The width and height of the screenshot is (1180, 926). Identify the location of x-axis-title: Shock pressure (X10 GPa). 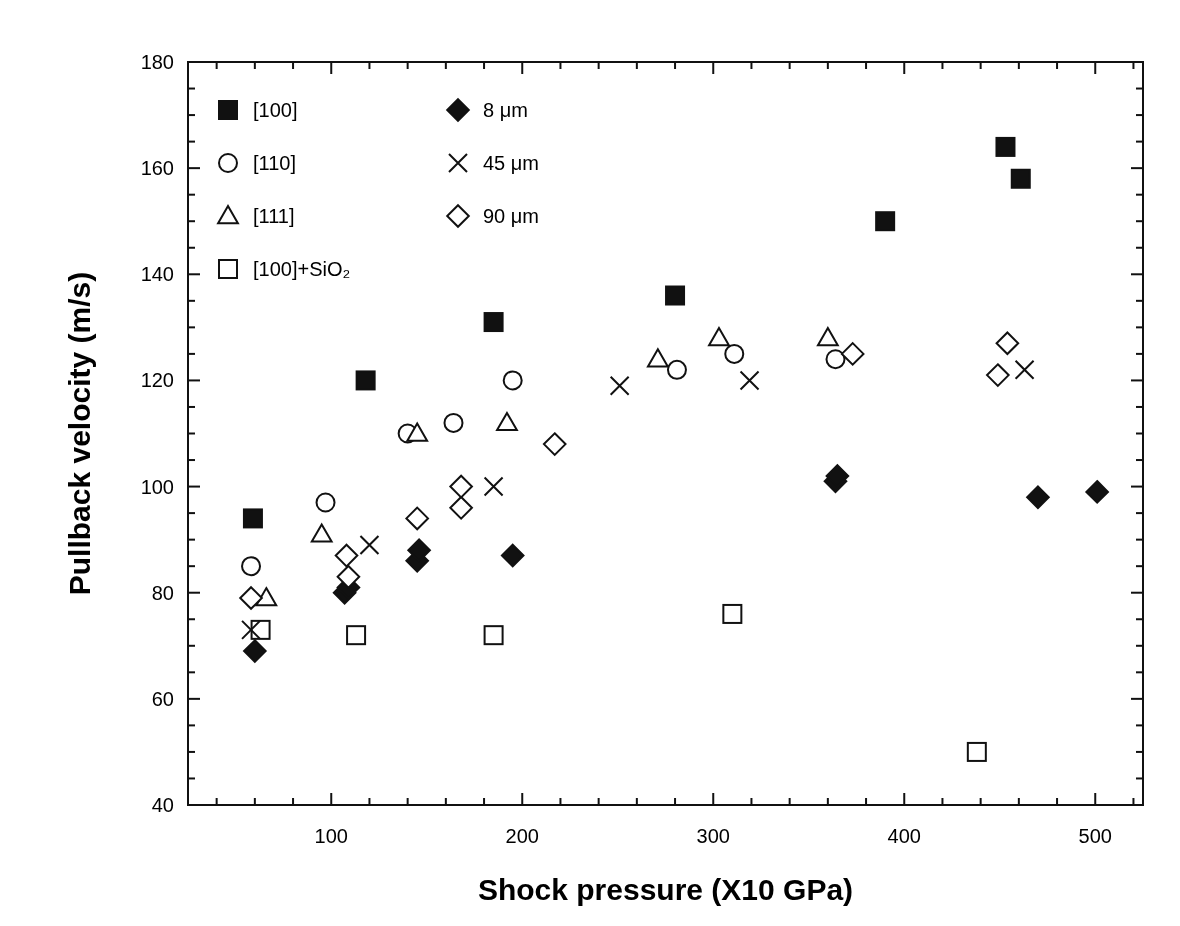
(665, 889).